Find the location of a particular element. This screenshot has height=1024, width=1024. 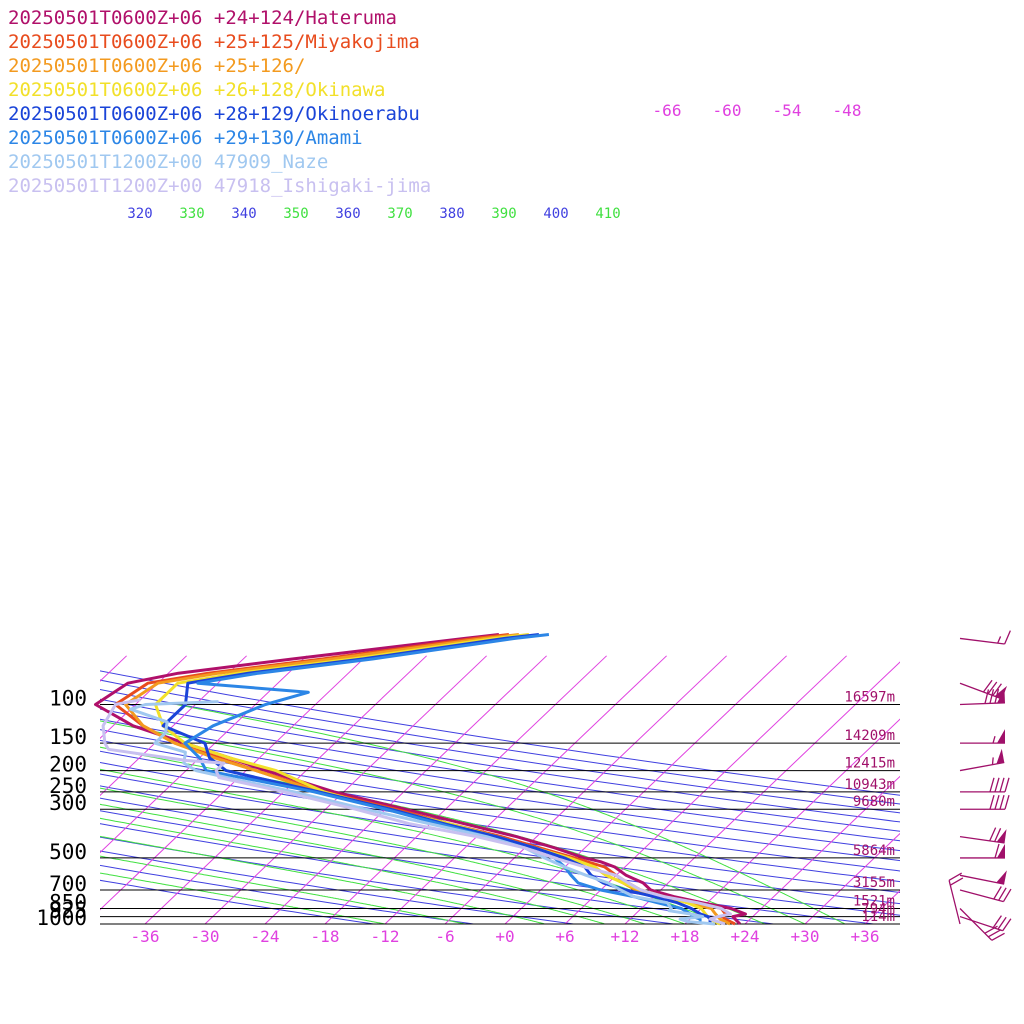

theta-label: 360 is located at coordinates (347, 214).